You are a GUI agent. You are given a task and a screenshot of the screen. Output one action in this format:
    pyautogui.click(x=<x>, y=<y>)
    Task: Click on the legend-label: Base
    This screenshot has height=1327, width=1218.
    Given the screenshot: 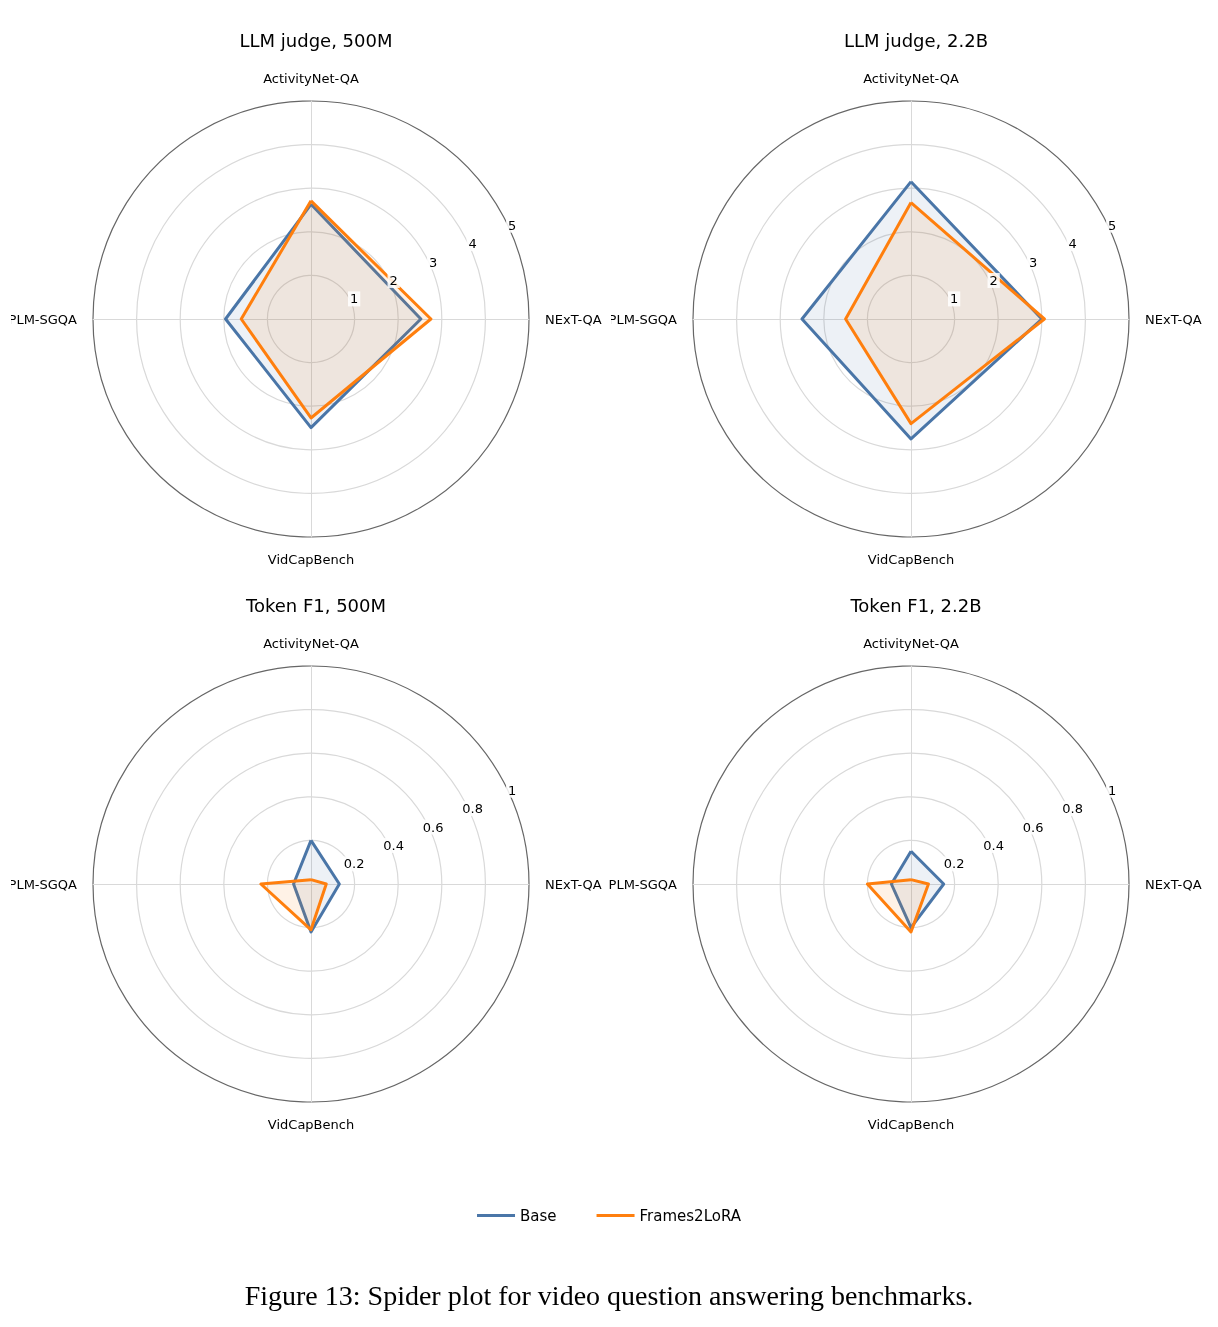 What is the action you would take?
    pyautogui.click(x=538, y=1215)
    